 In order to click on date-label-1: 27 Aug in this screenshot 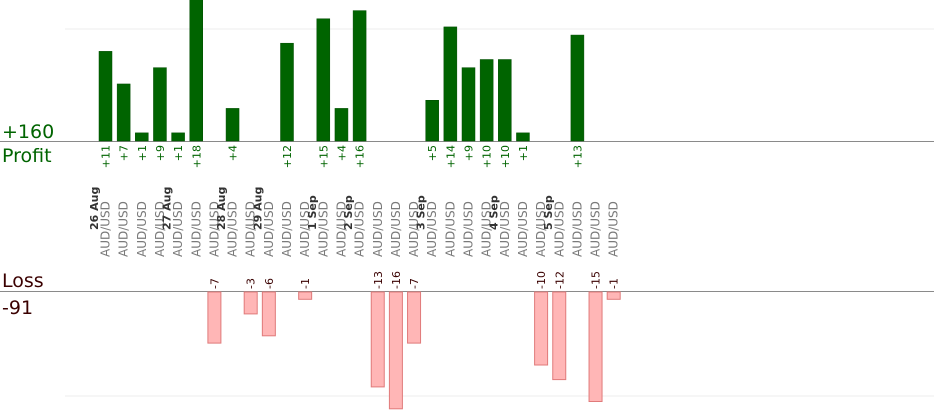, I will do `click(167, 208)`.